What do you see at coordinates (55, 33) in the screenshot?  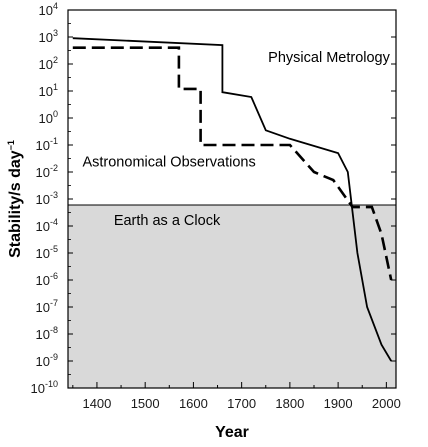 I see `y-tick-exponent: 3` at bounding box center [55, 33].